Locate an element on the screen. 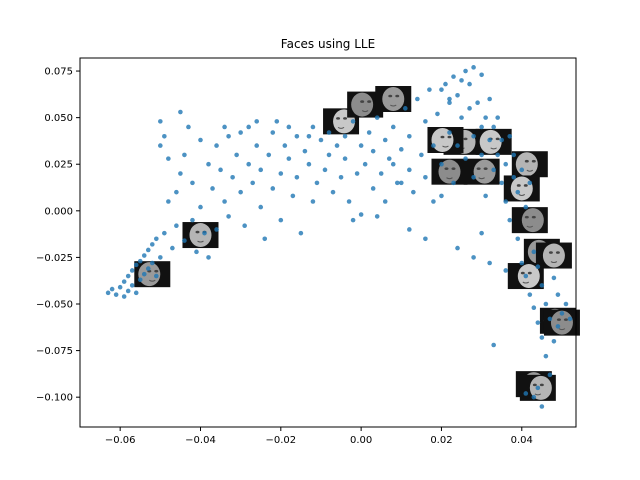  x-tick-label: 0.00 is located at coordinates (361, 440).